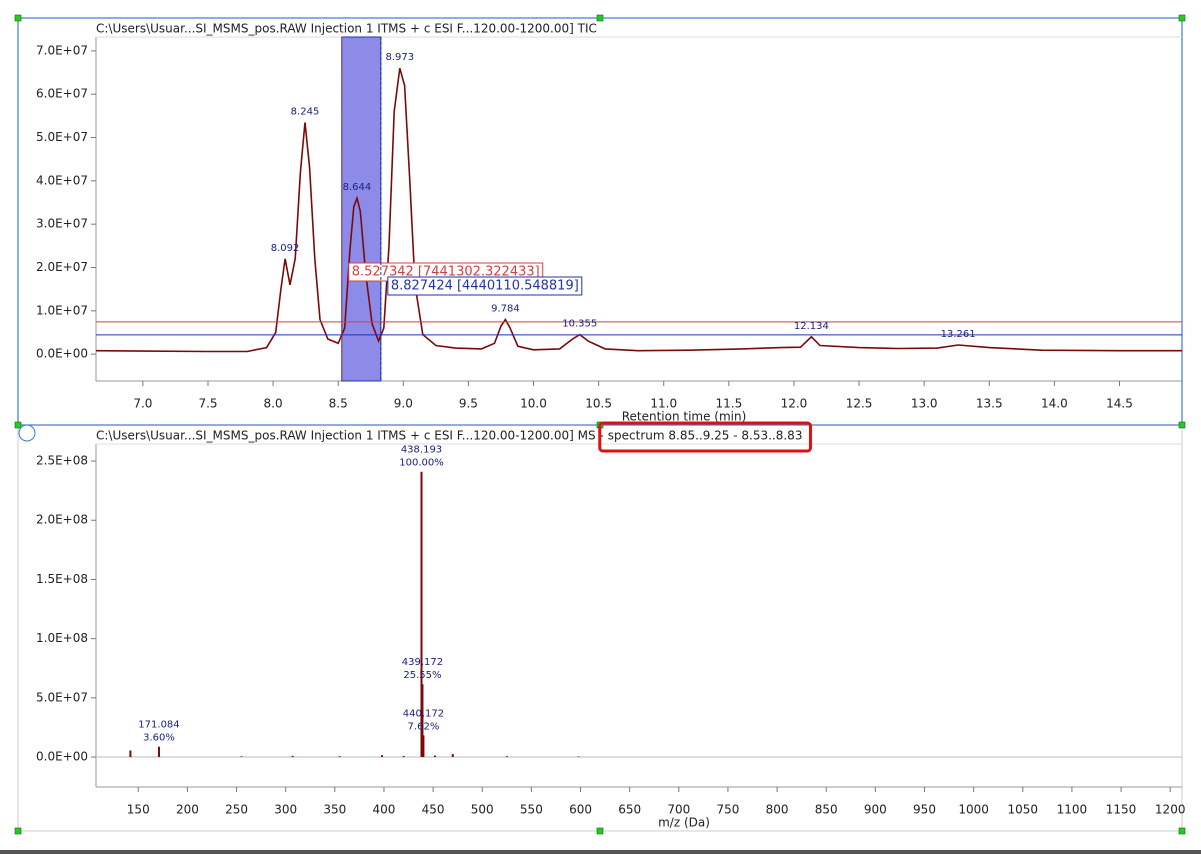  Describe the element at coordinates (338, 404) in the screenshot. I see `x-tick-label: 8.5` at that location.